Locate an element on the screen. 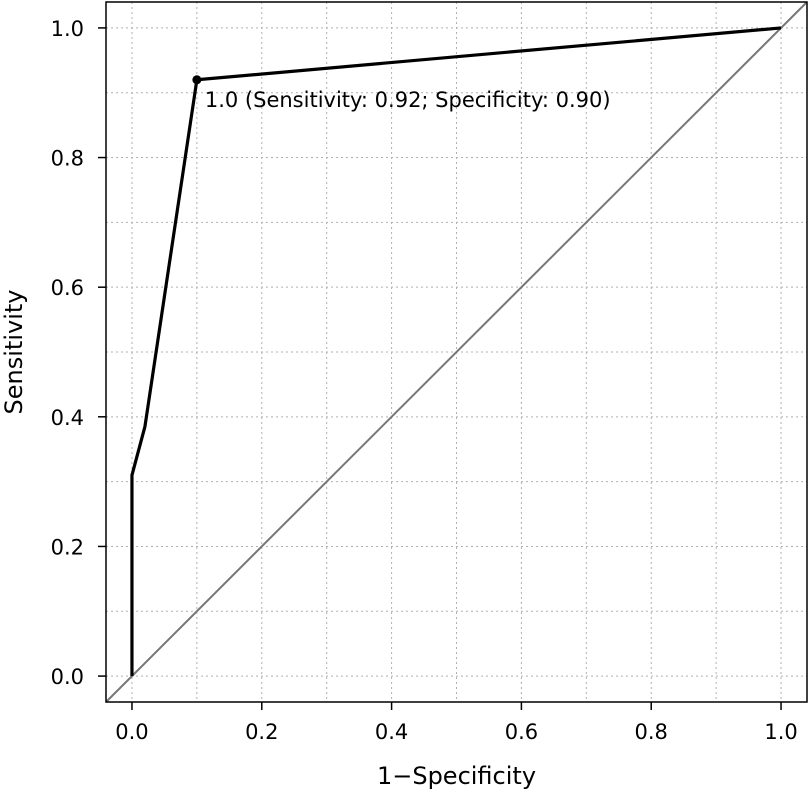 The height and width of the screenshot is (793, 809). y-axis: 0.0 0.2 0.4 0.6 0.8 1.0 is located at coordinates (78, 353).